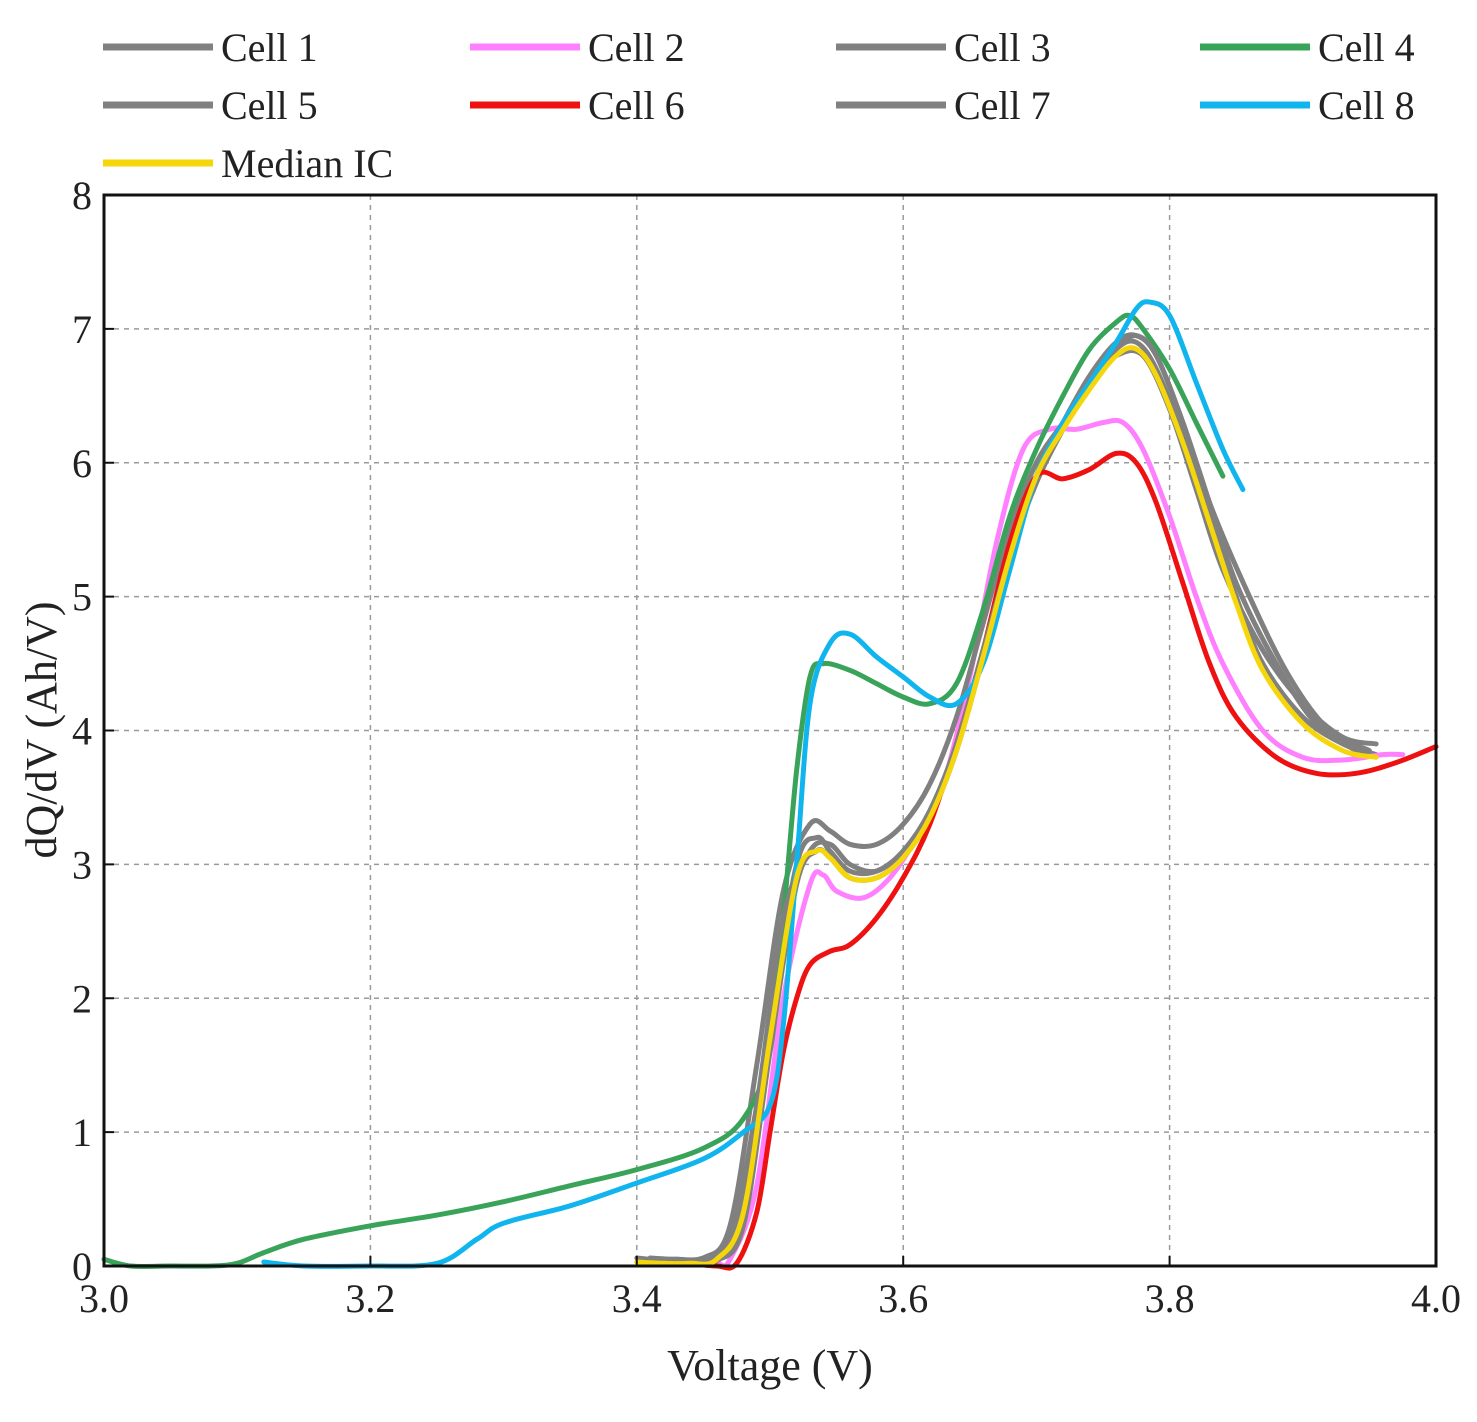 Image resolution: width=1477 pixels, height=1422 pixels. Describe the element at coordinates (82, 195) in the screenshot. I see `y-tick-label: 8` at that location.